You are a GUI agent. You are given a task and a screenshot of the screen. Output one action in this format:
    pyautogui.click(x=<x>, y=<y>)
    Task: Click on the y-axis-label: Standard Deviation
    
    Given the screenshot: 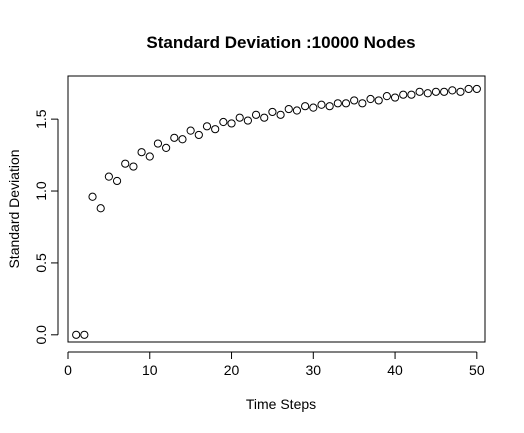 What is the action you would take?
    pyautogui.click(x=14, y=208)
    